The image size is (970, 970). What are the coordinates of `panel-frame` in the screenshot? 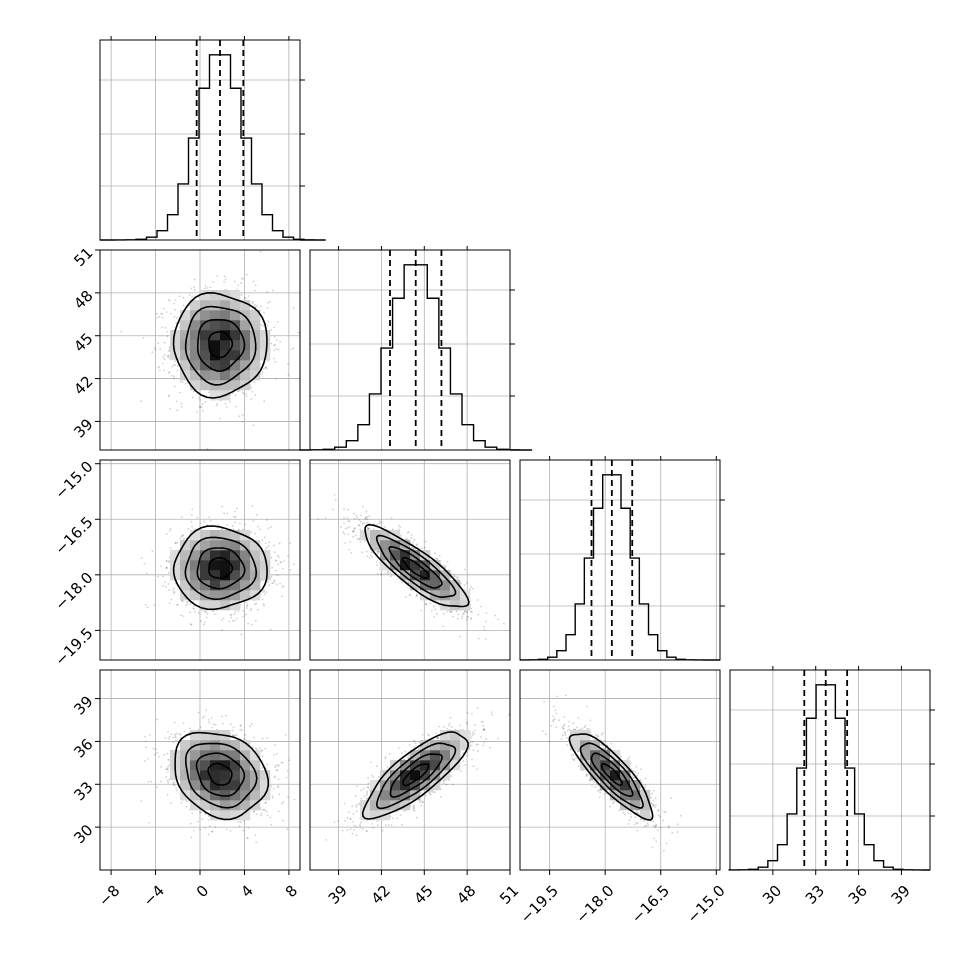 It's located at (410, 350).